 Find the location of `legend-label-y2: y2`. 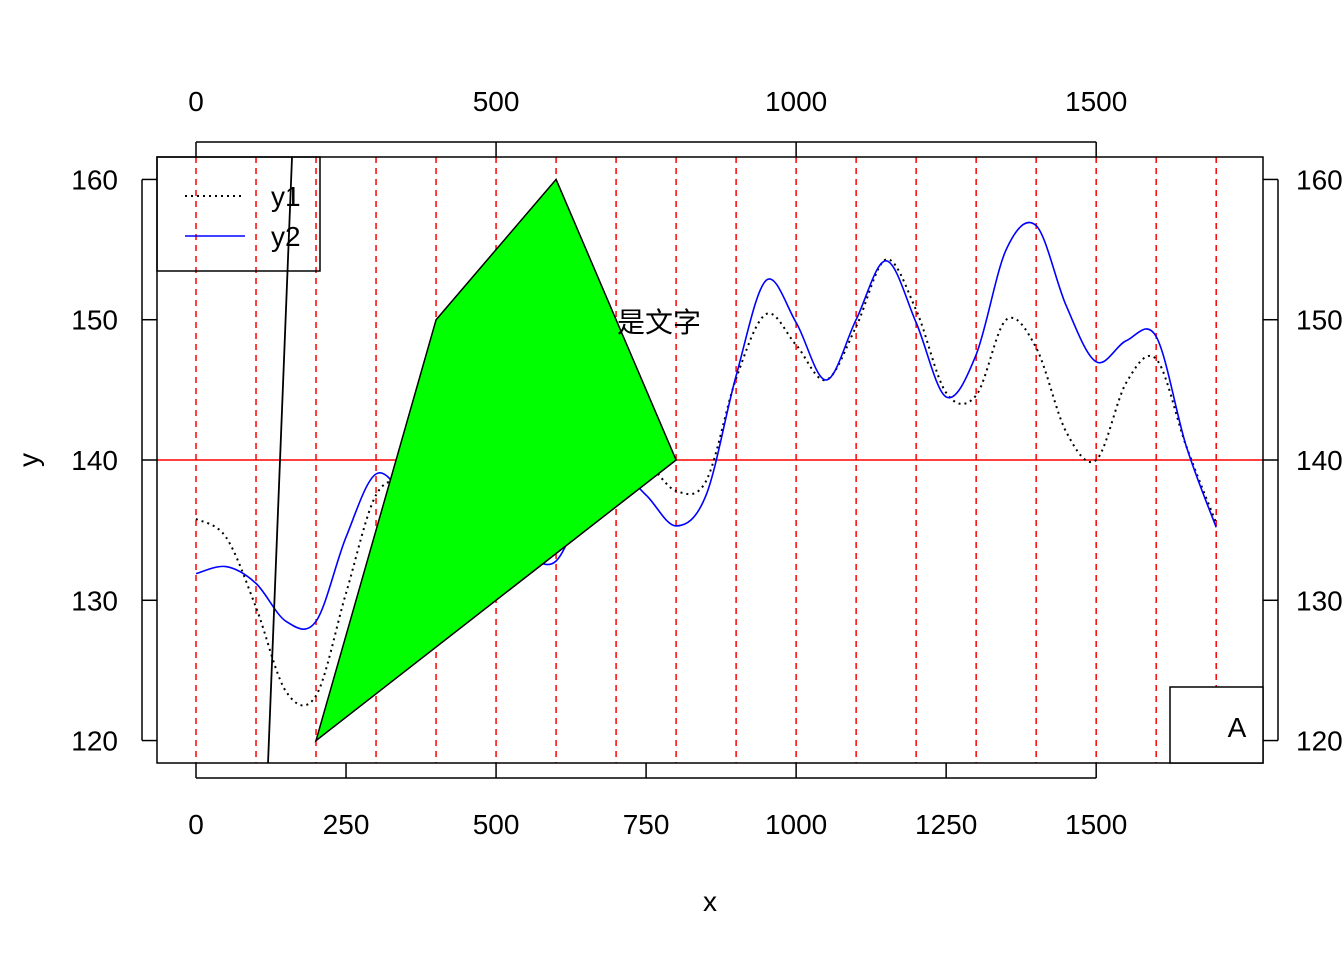

legend-label-y2: y2 is located at coordinates (286, 236).